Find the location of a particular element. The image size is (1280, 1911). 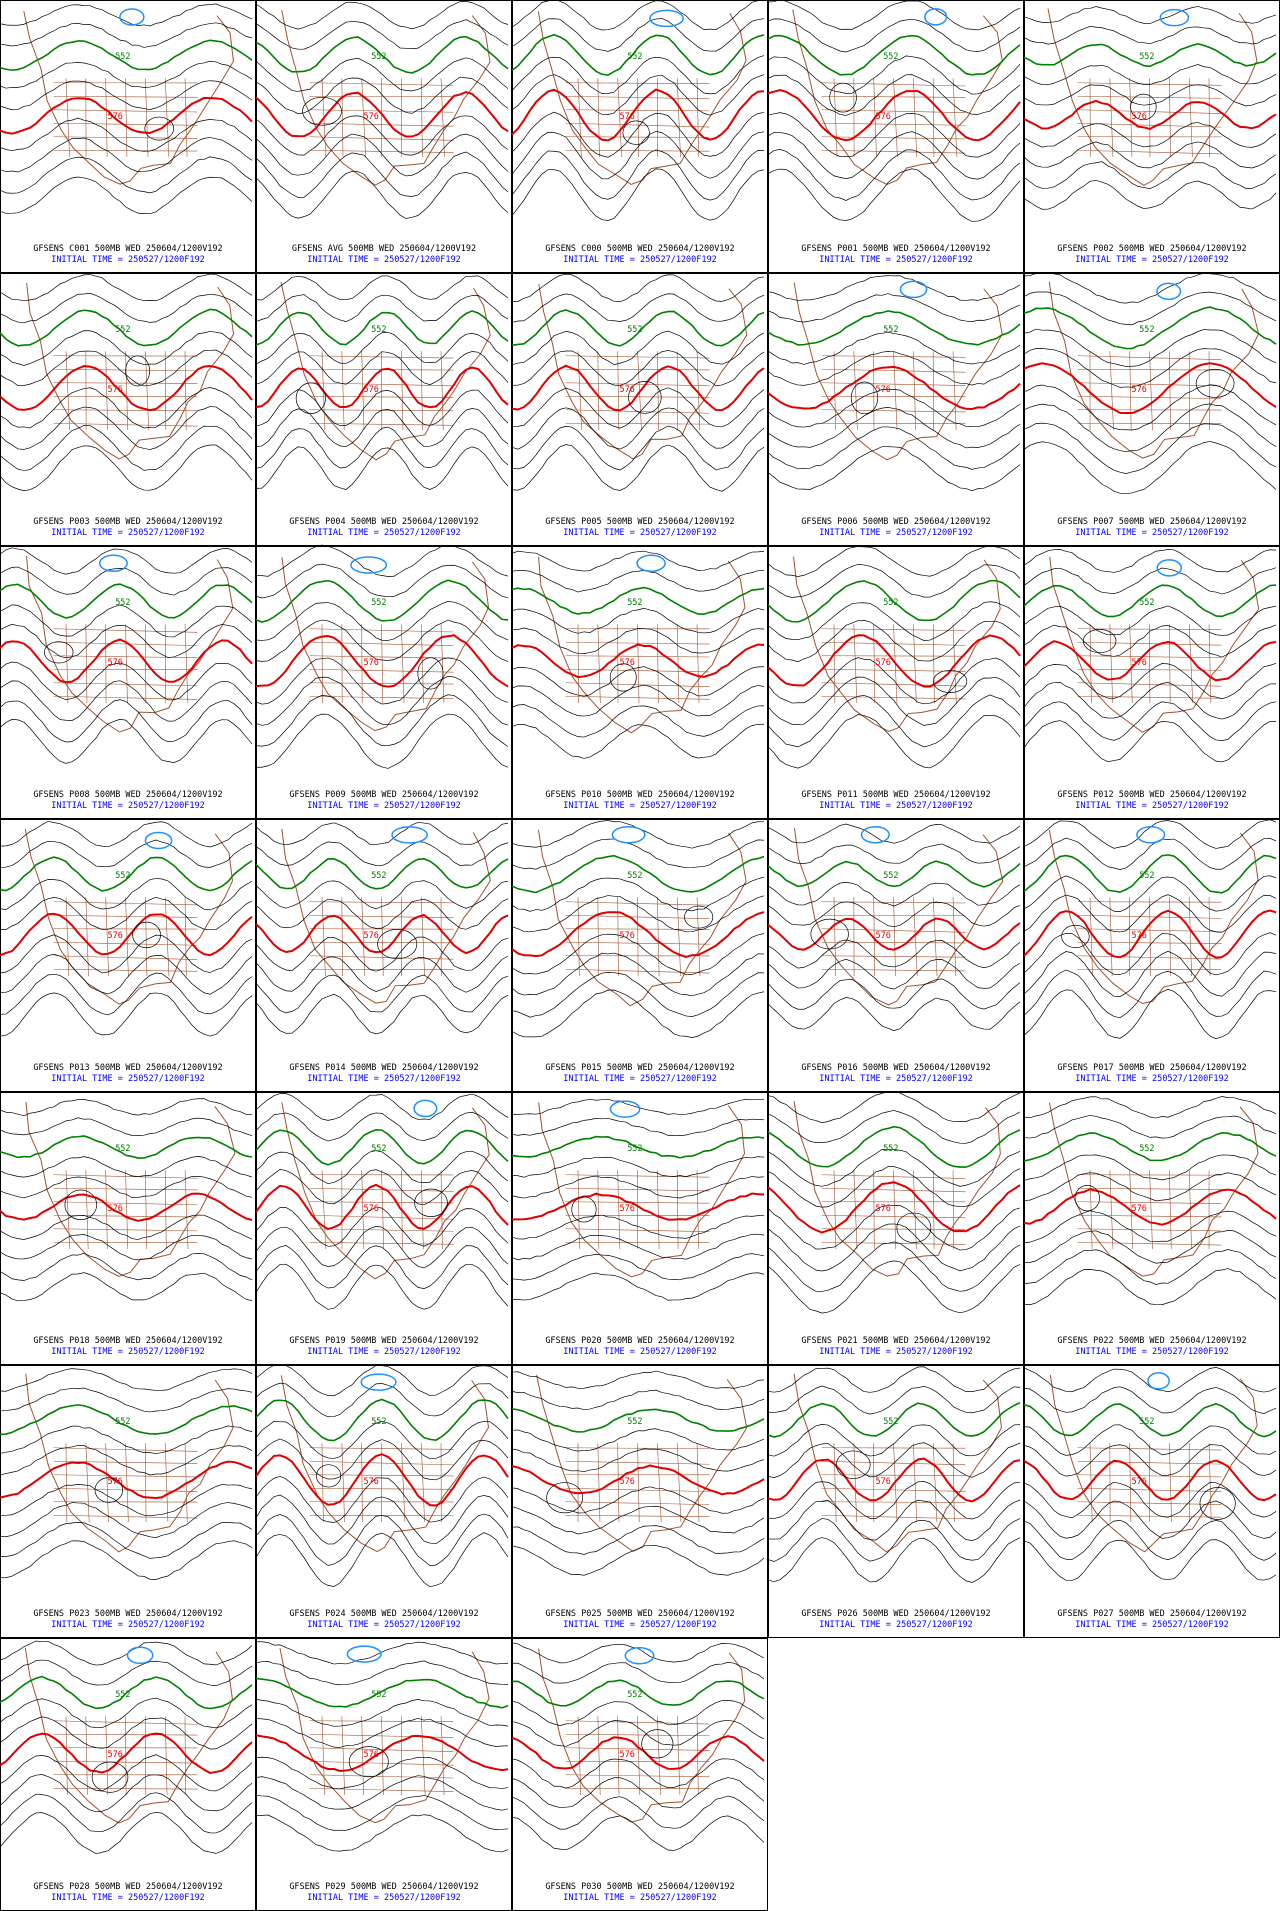

contour-label: 576 is located at coordinates (371, 390).